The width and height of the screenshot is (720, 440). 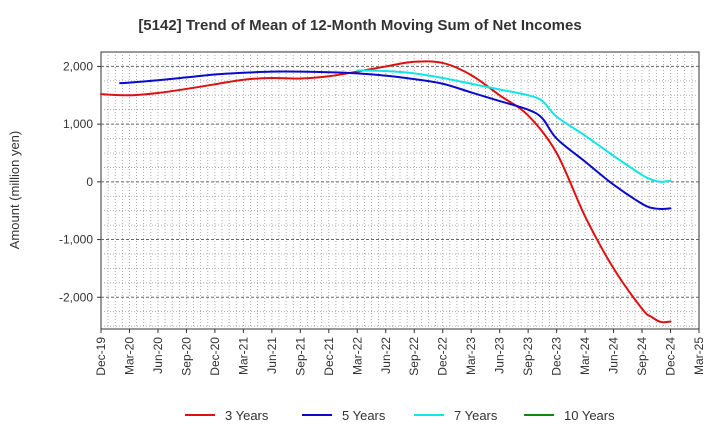 What do you see at coordinates (89, 182) in the screenshot?
I see `y-tick-label: 0` at bounding box center [89, 182].